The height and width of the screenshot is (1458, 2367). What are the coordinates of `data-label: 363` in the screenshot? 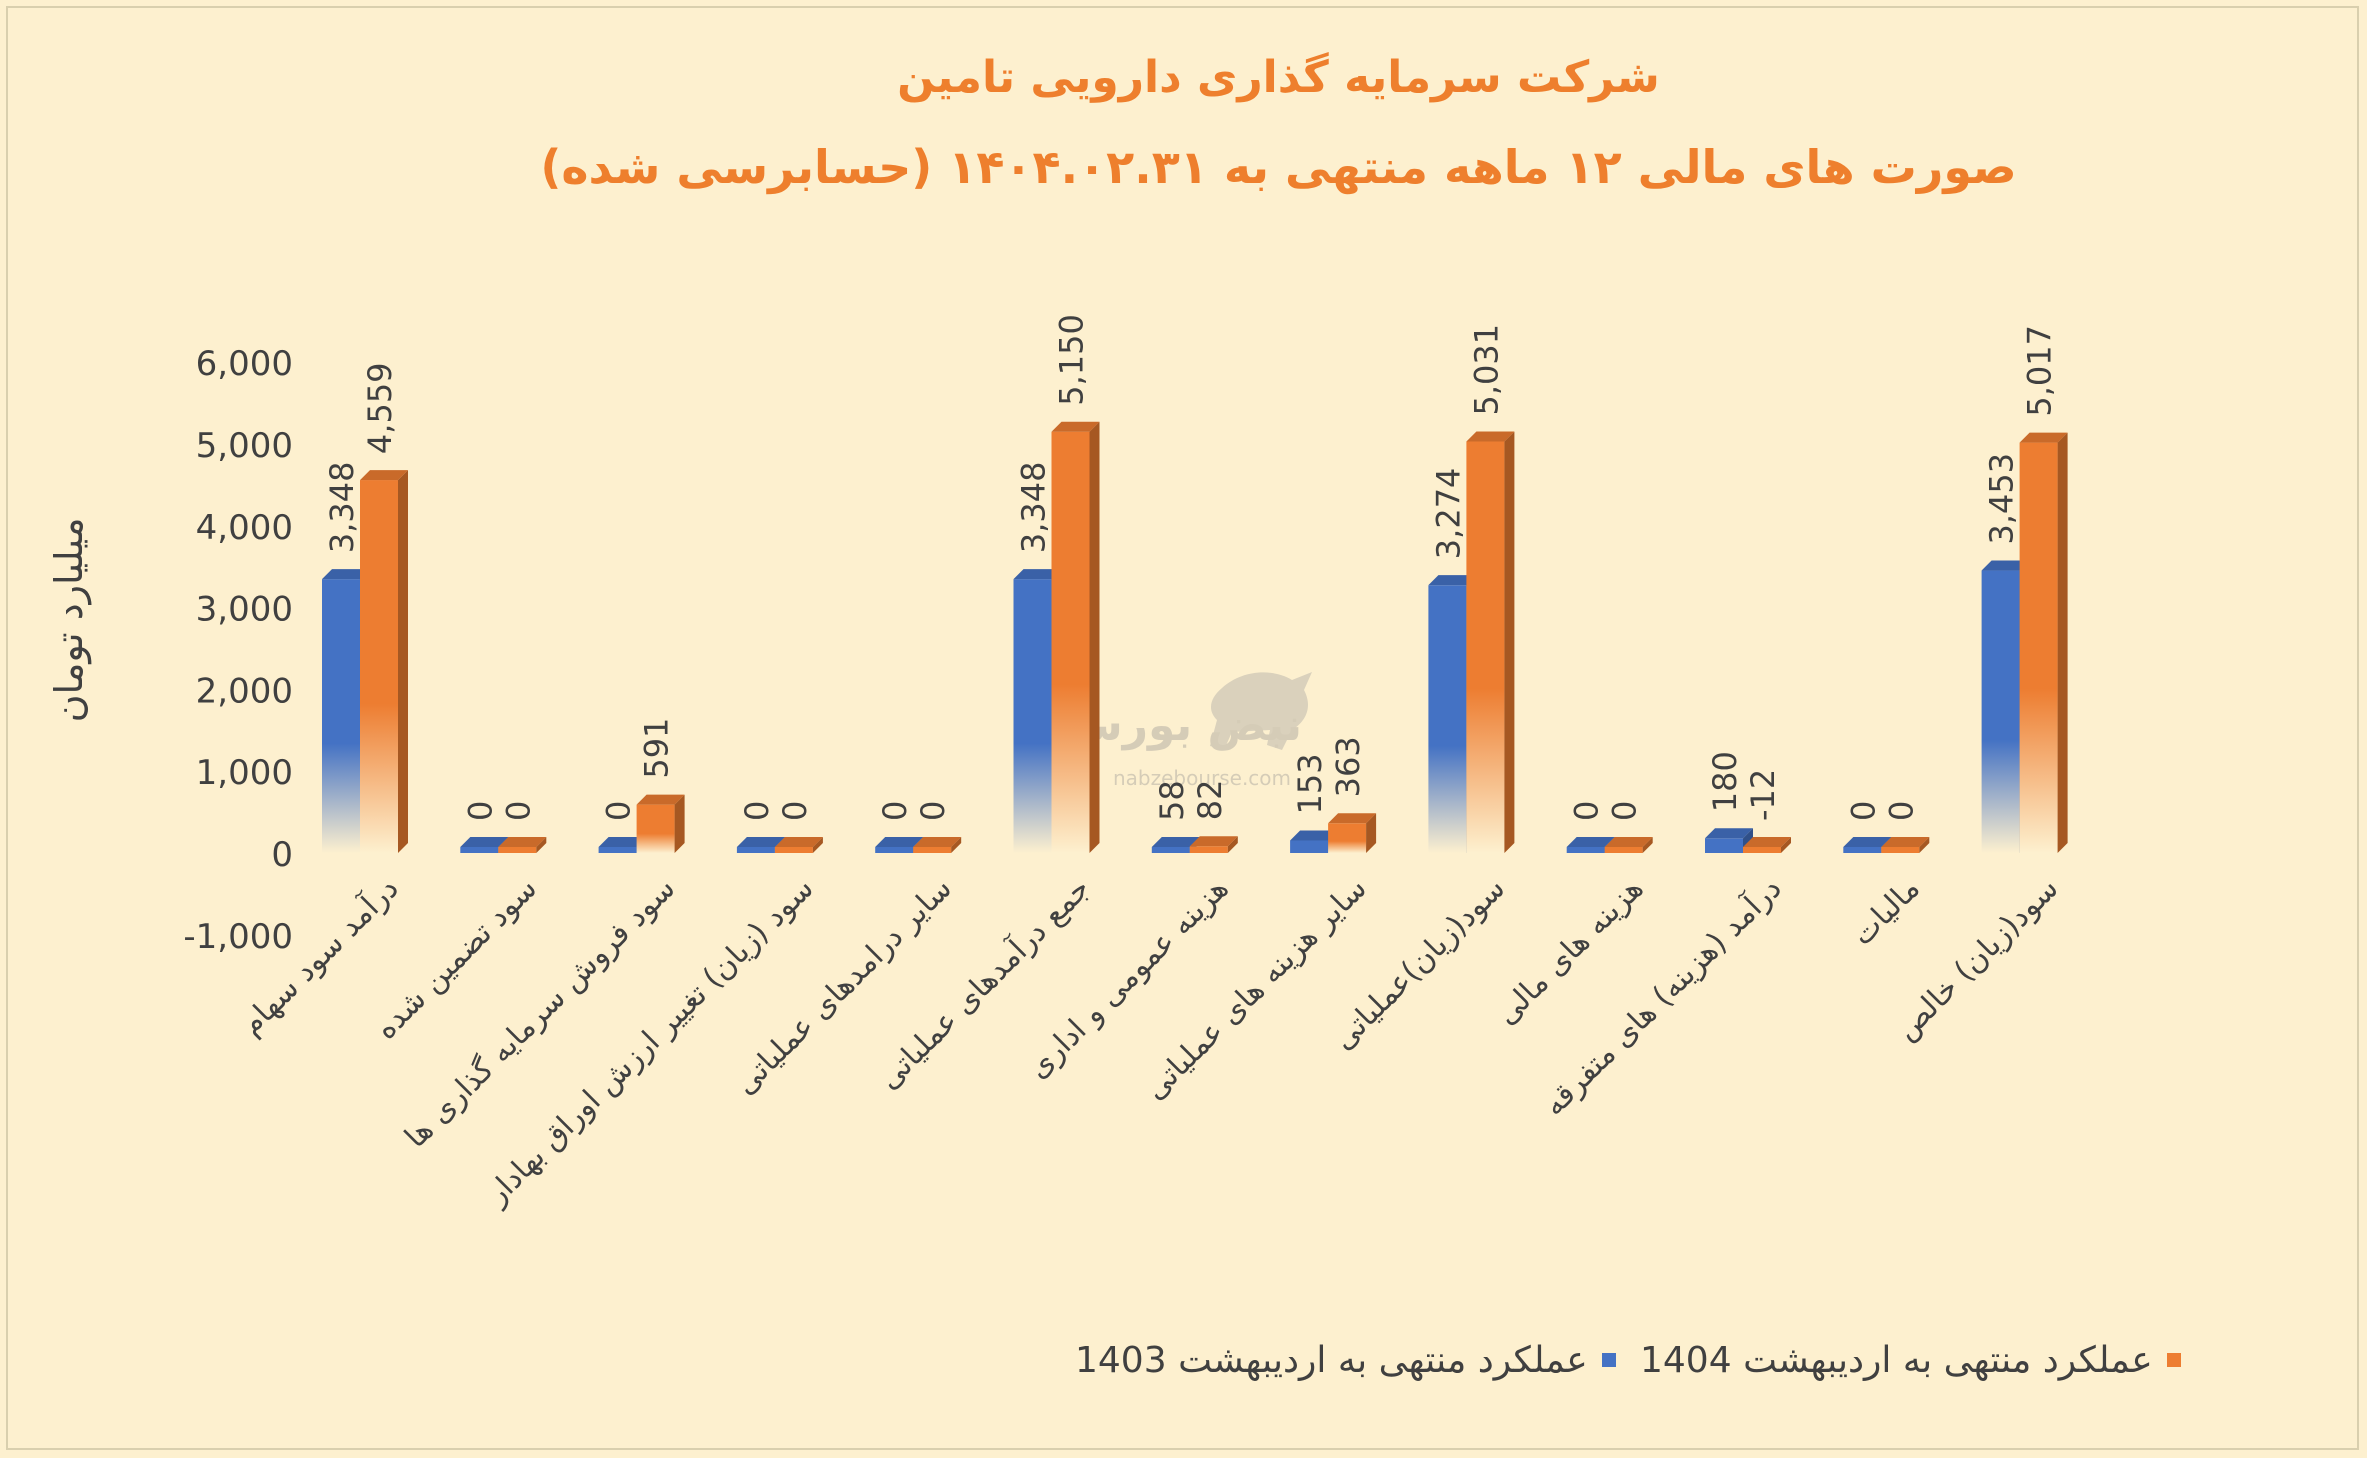 It's located at (1348, 766).